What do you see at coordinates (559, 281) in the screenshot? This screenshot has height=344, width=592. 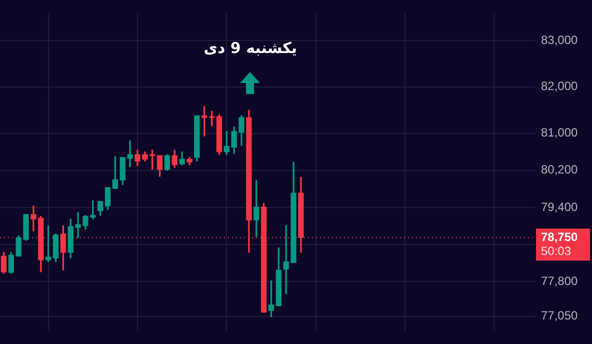 I see `y-tick-label: 77,800` at bounding box center [559, 281].